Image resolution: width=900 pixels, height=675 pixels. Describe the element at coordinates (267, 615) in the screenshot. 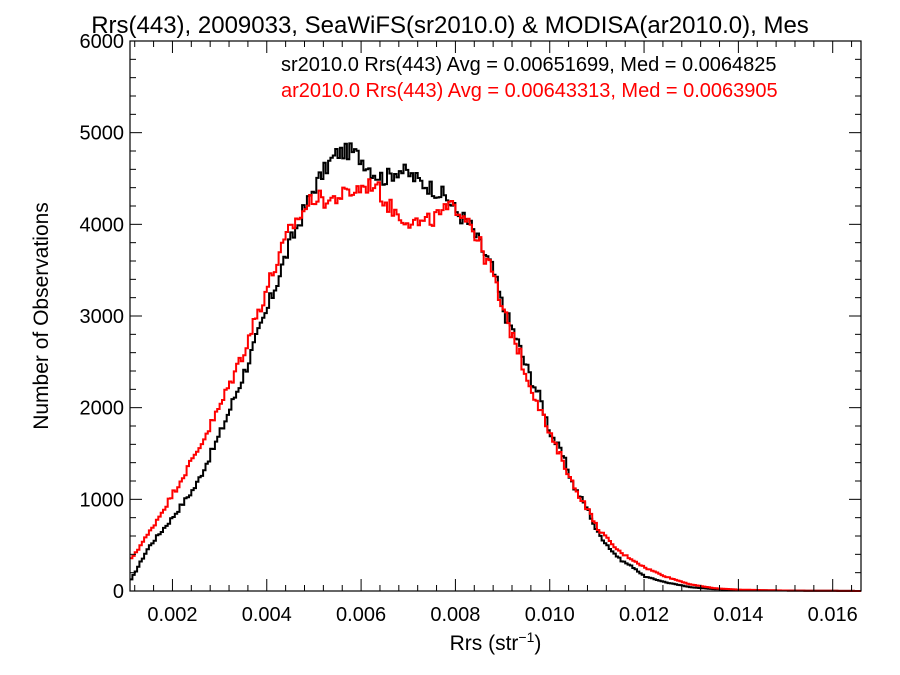

I see `x-tick-label: 0.004` at that location.